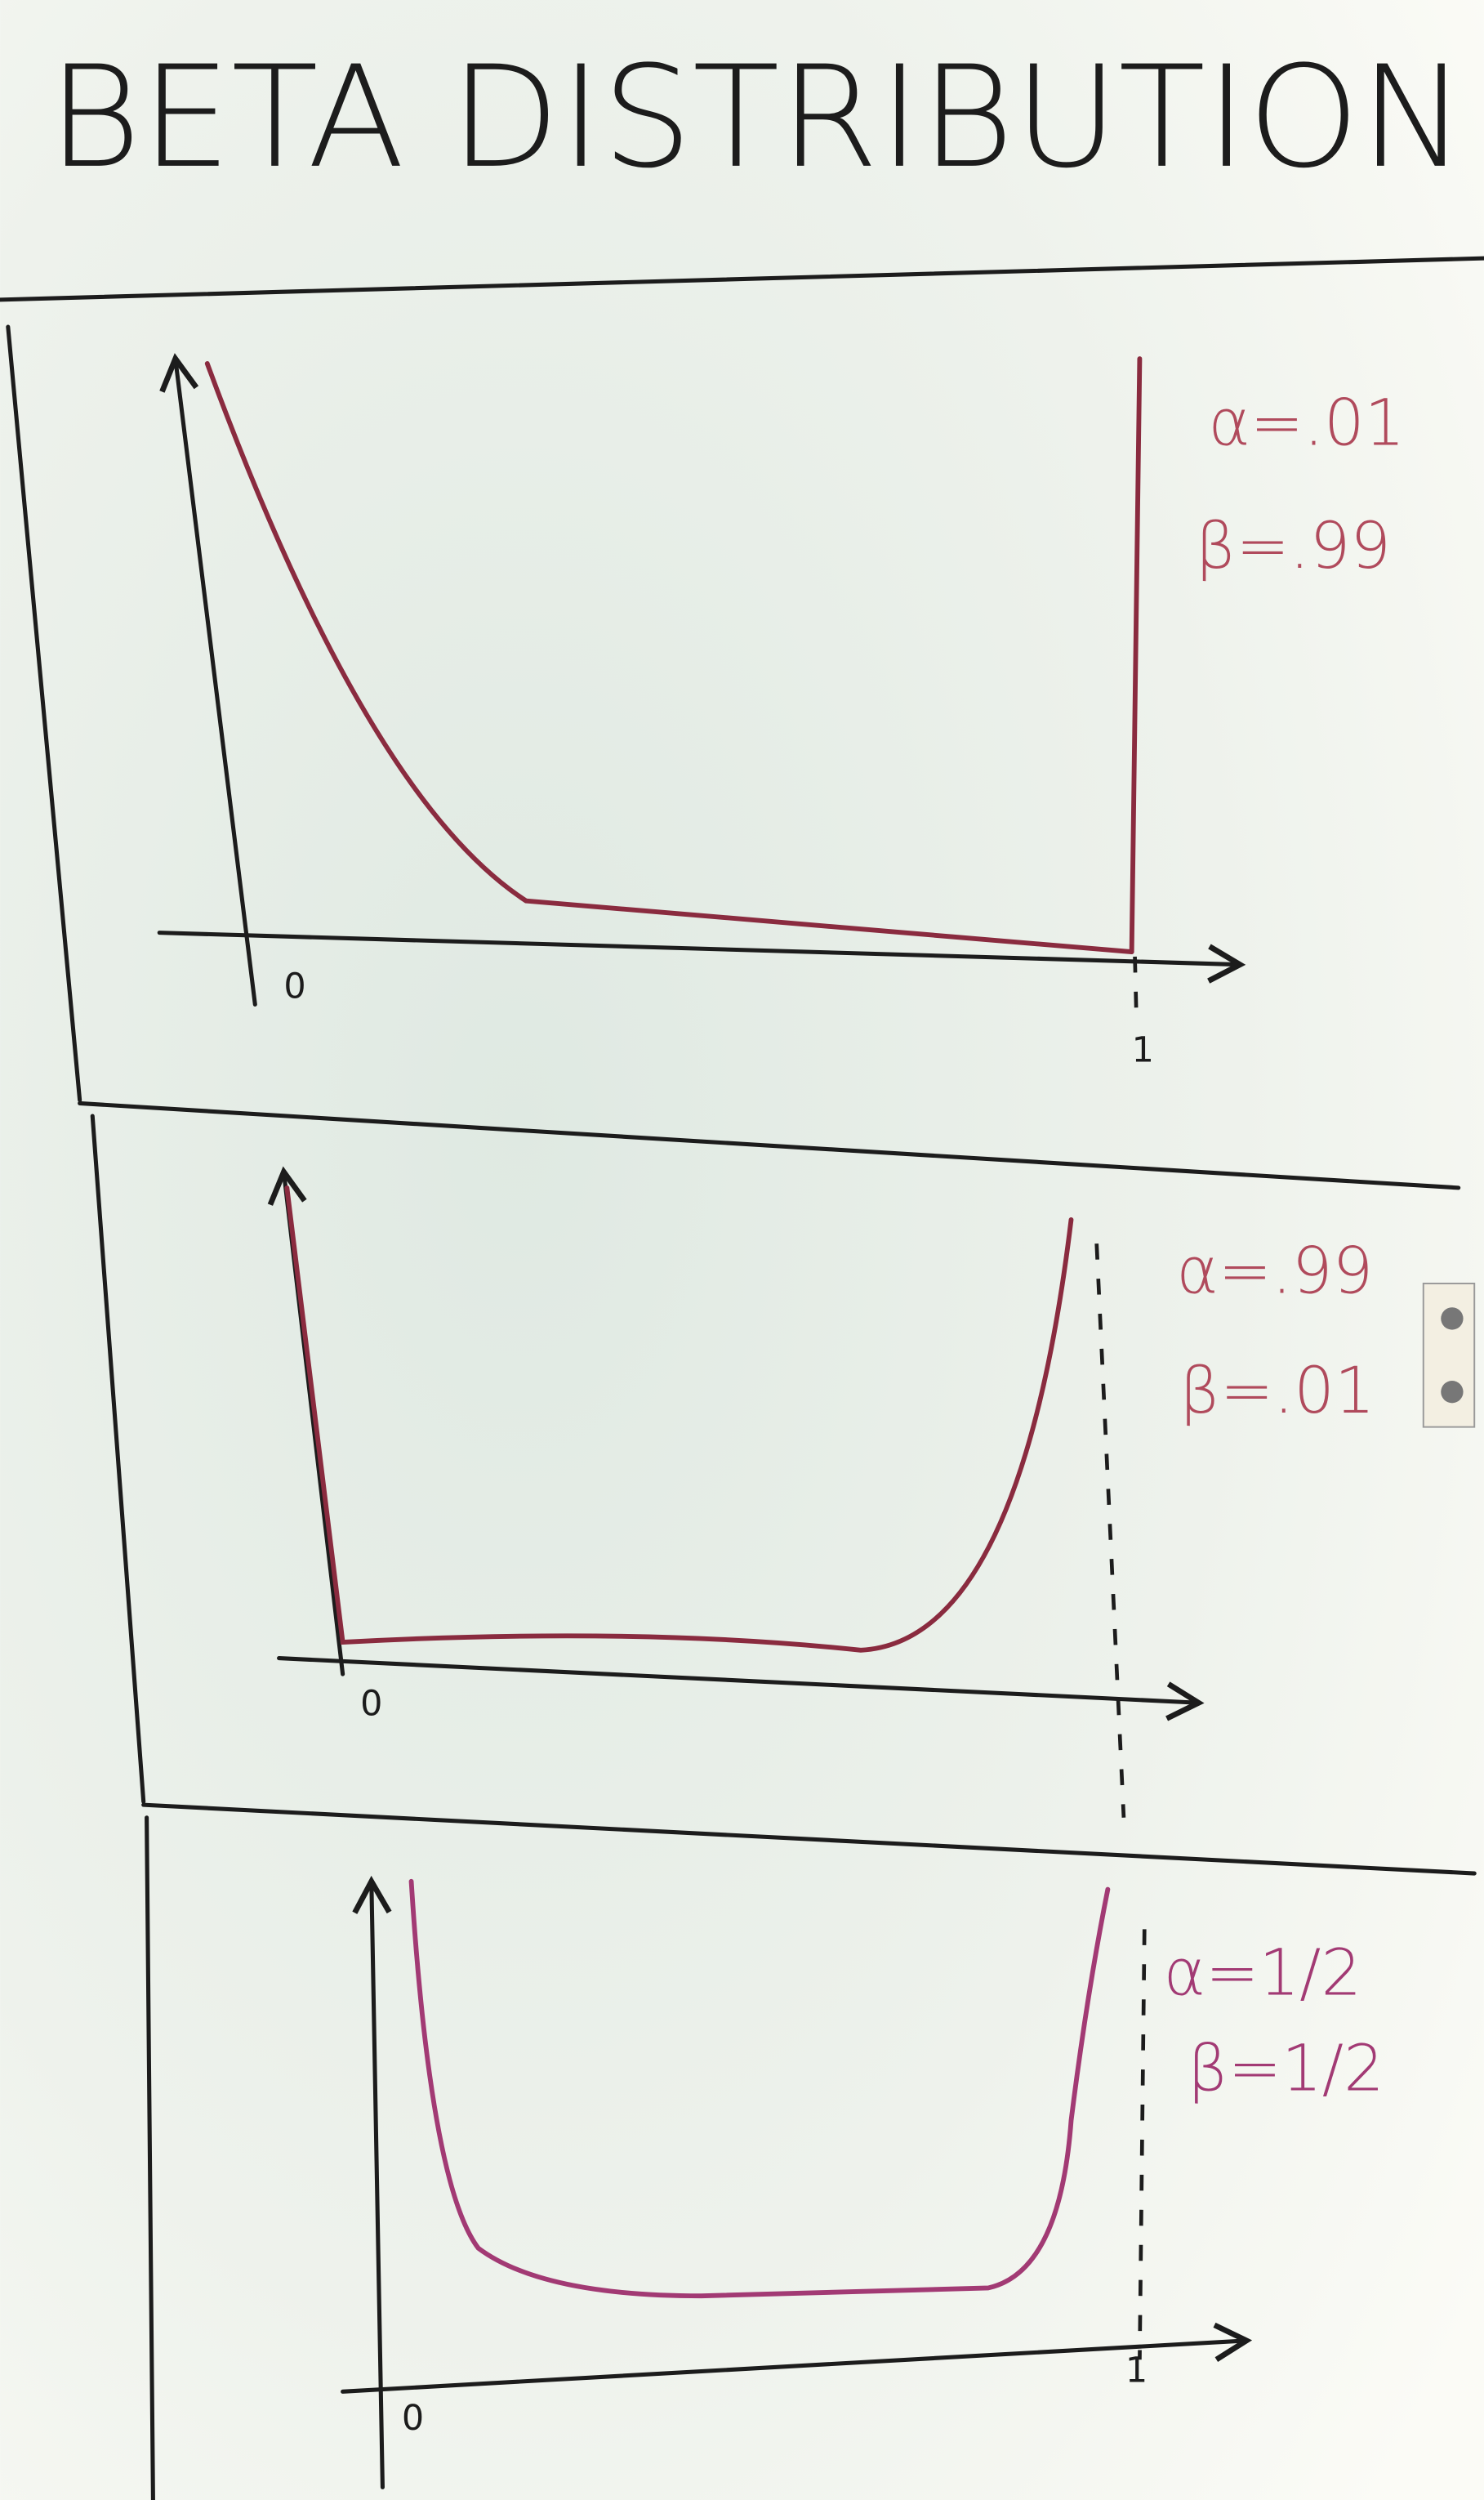 The image size is (1484, 2500). Describe the element at coordinates (1274, 1272) in the screenshot. I see `alpha-label: α=.99` at that location.